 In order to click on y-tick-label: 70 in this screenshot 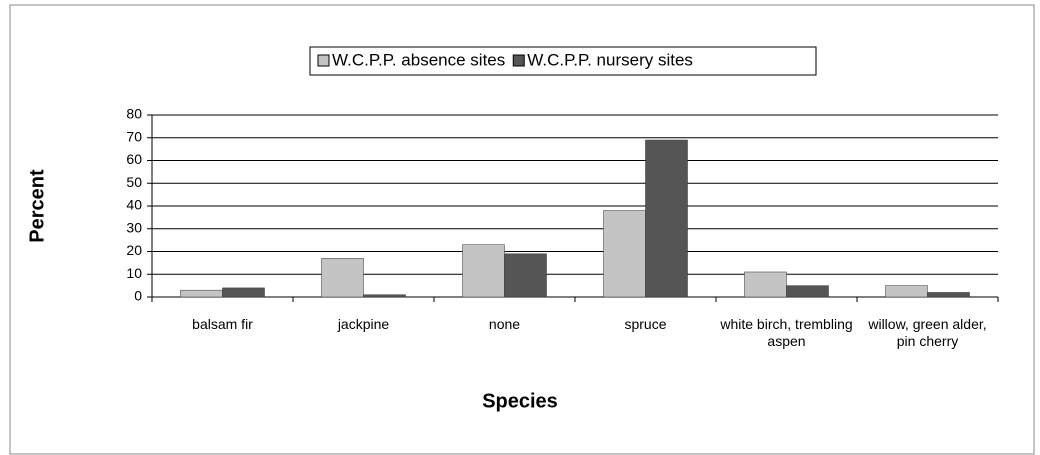, I will do `click(134, 136)`.